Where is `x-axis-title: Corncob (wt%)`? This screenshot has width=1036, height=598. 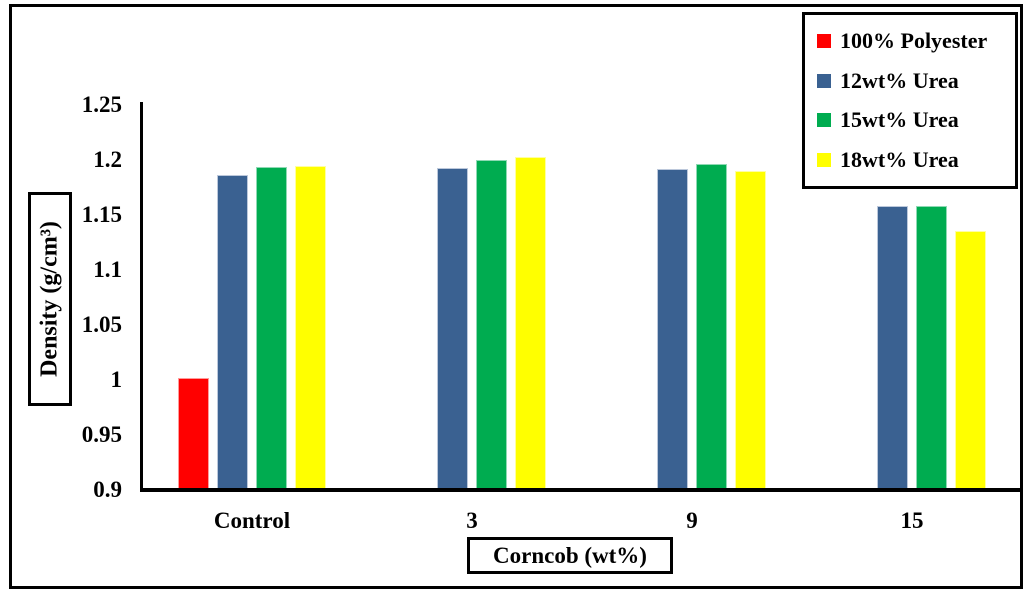 x-axis-title: Corncob (wt%) is located at coordinates (570, 555).